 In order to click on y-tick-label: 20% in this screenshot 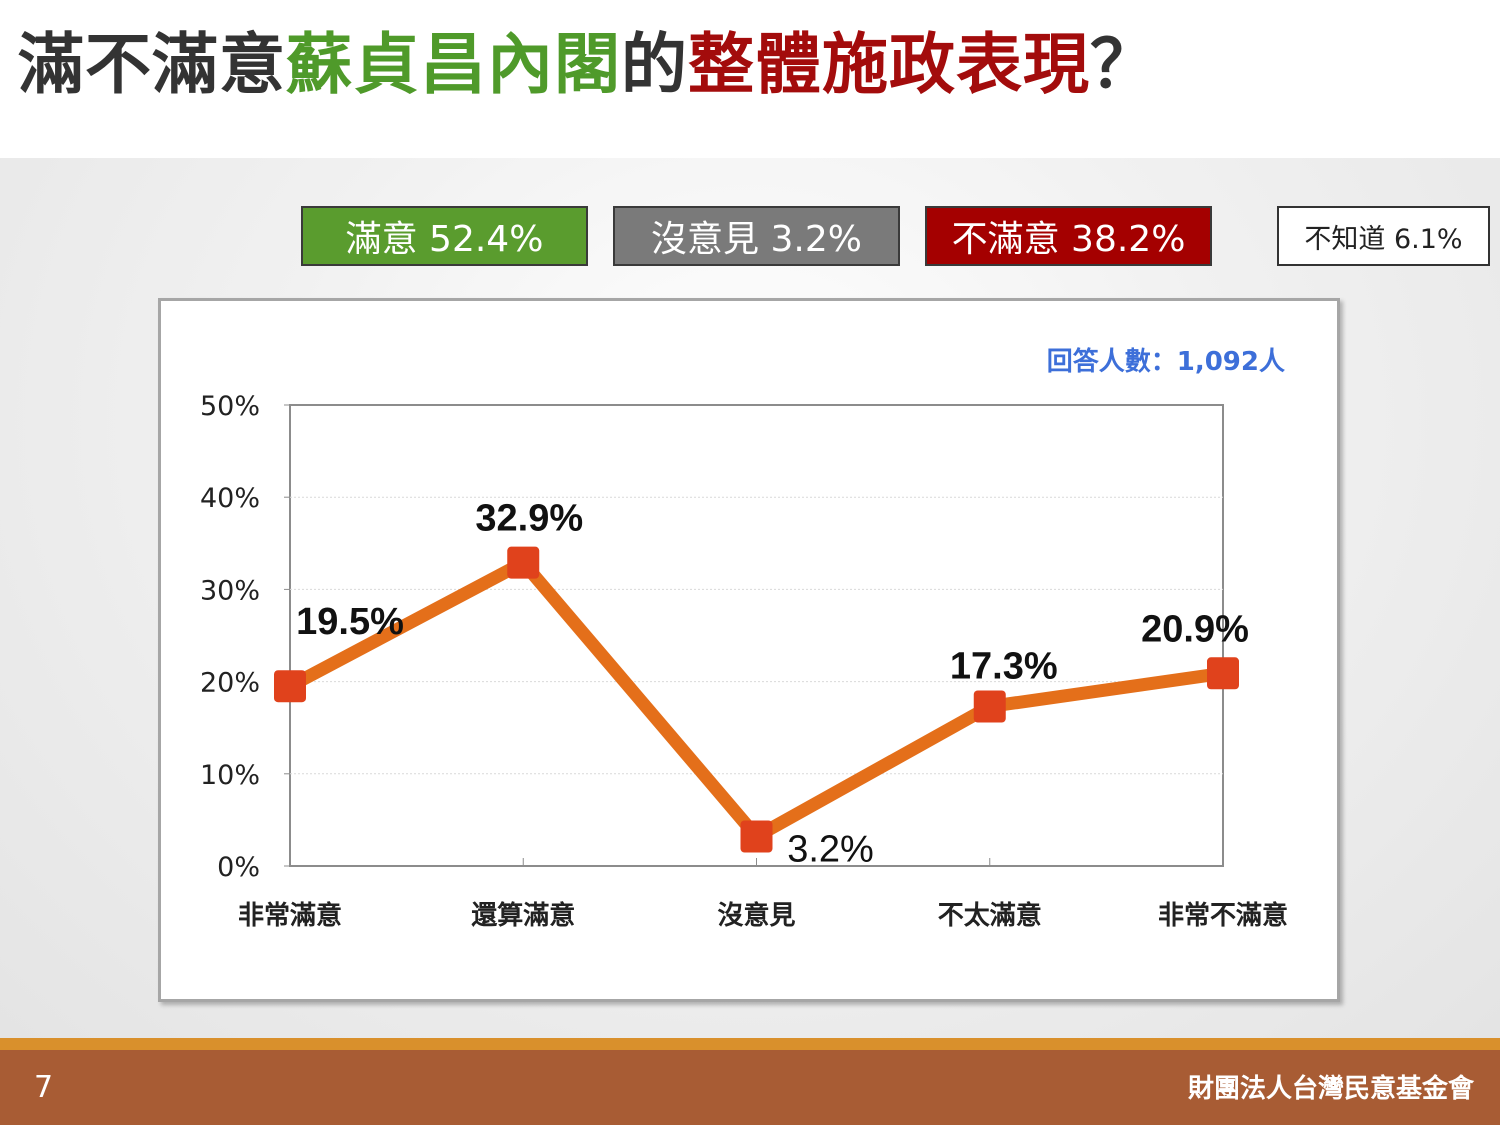, I will do `click(230, 683)`.